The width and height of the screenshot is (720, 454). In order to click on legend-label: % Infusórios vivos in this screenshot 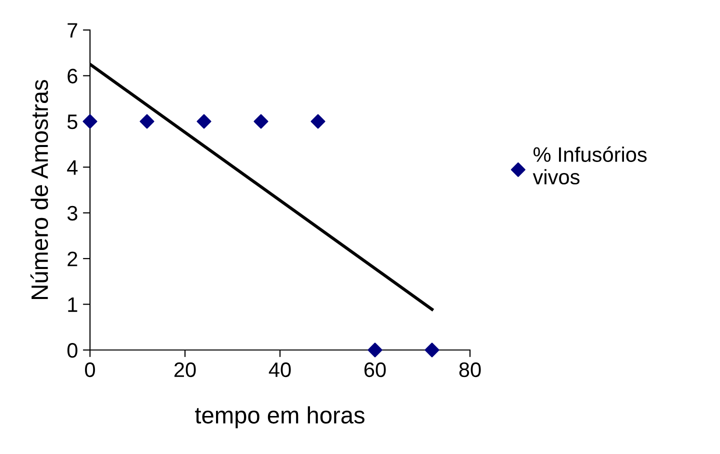, I will do `click(589, 165)`.